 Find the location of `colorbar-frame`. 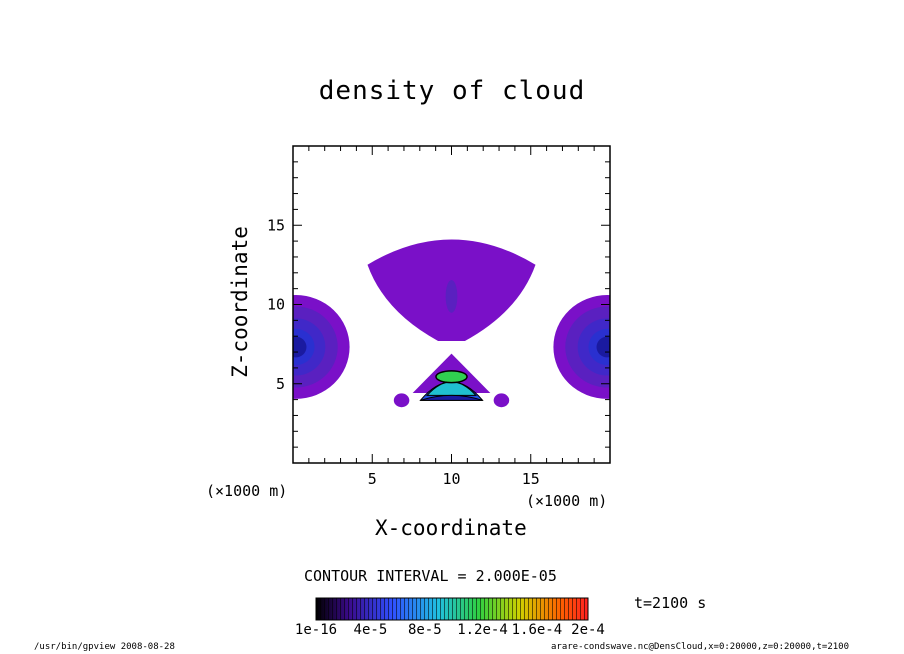

colorbar-frame is located at coordinates (452, 609).